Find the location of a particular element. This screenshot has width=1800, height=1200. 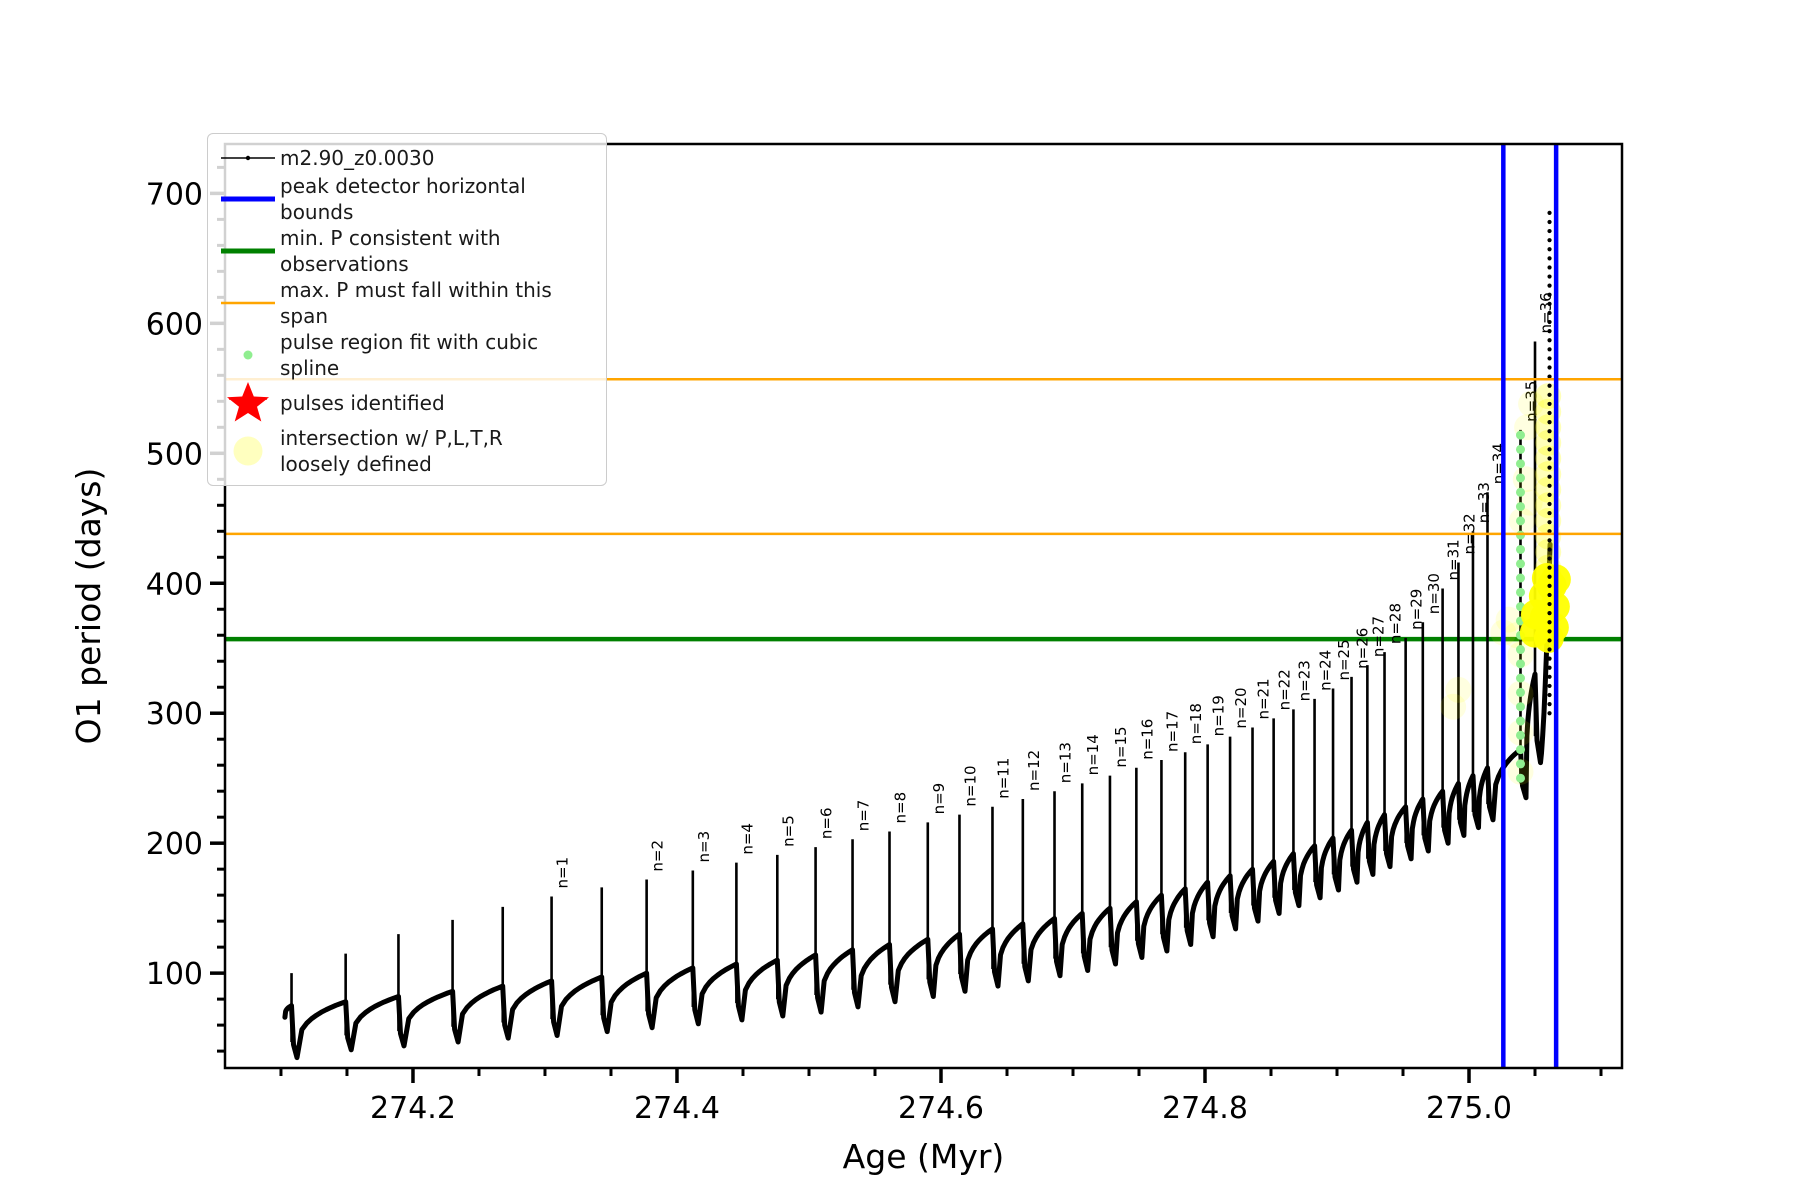

pulse-label: n=25 is located at coordinates (1344, 659).